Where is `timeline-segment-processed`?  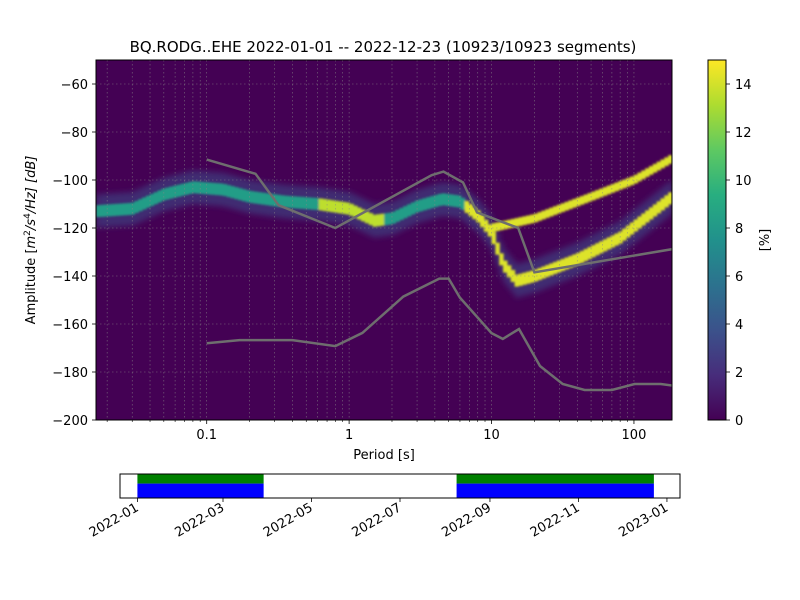 timeline-segment-processed is located at coordinates (555, 479).